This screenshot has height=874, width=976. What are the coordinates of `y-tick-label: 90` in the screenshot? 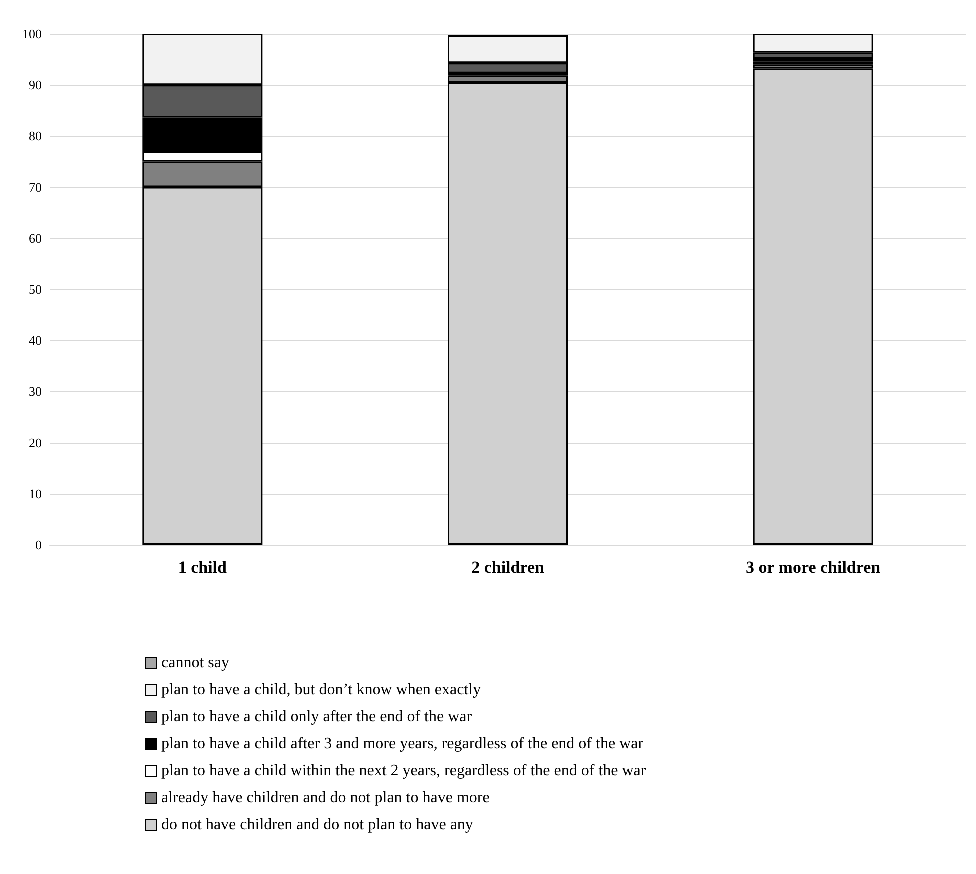 It's located at (35, 85).